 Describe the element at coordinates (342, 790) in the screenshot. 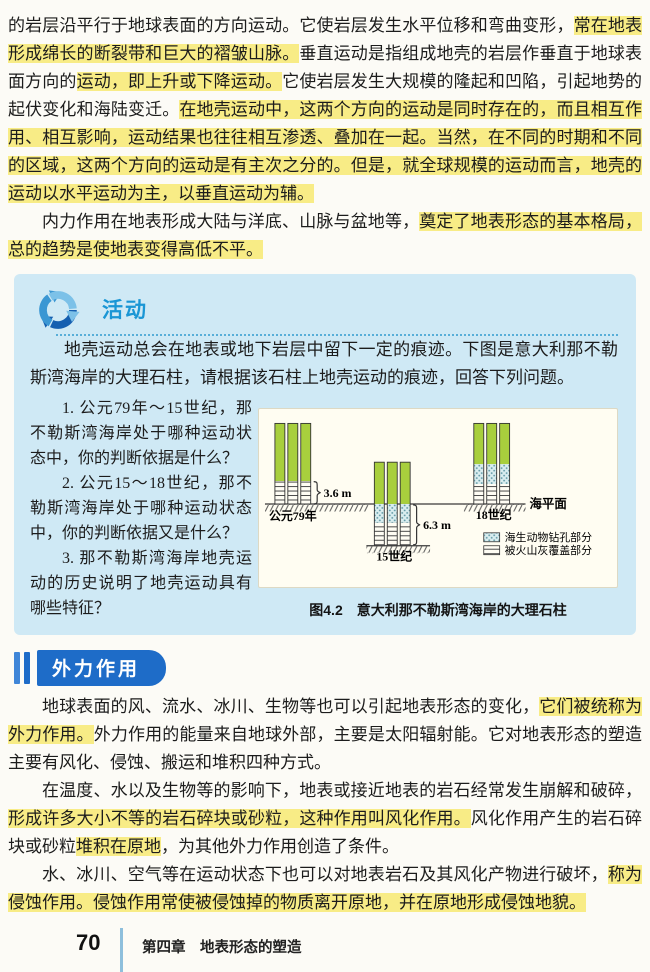

I see `text-segment: 在温度、水以及生物等的影响下，地表或接近地表的岩石经常发生崩解和破碎，` at that location.